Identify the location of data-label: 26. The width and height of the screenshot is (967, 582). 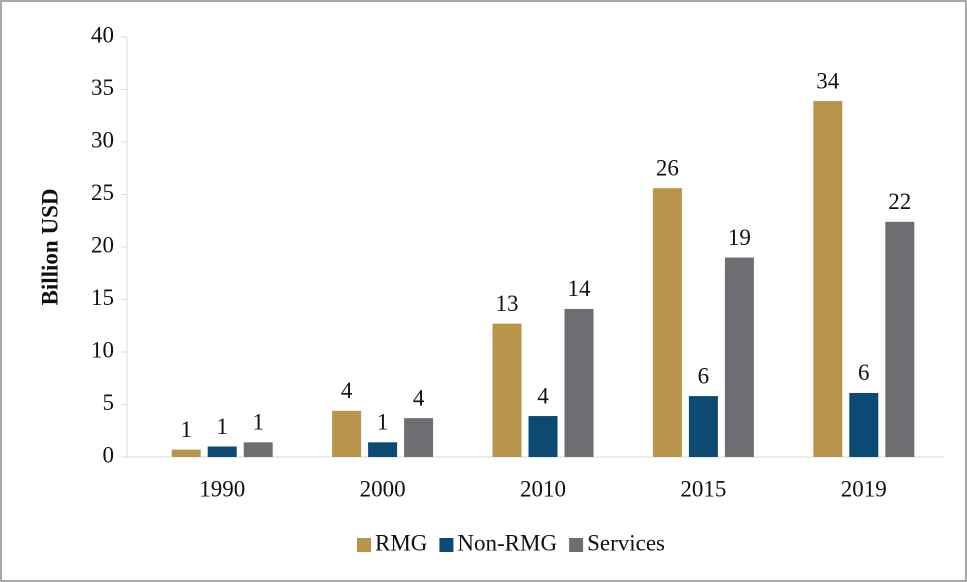
(667, 167).